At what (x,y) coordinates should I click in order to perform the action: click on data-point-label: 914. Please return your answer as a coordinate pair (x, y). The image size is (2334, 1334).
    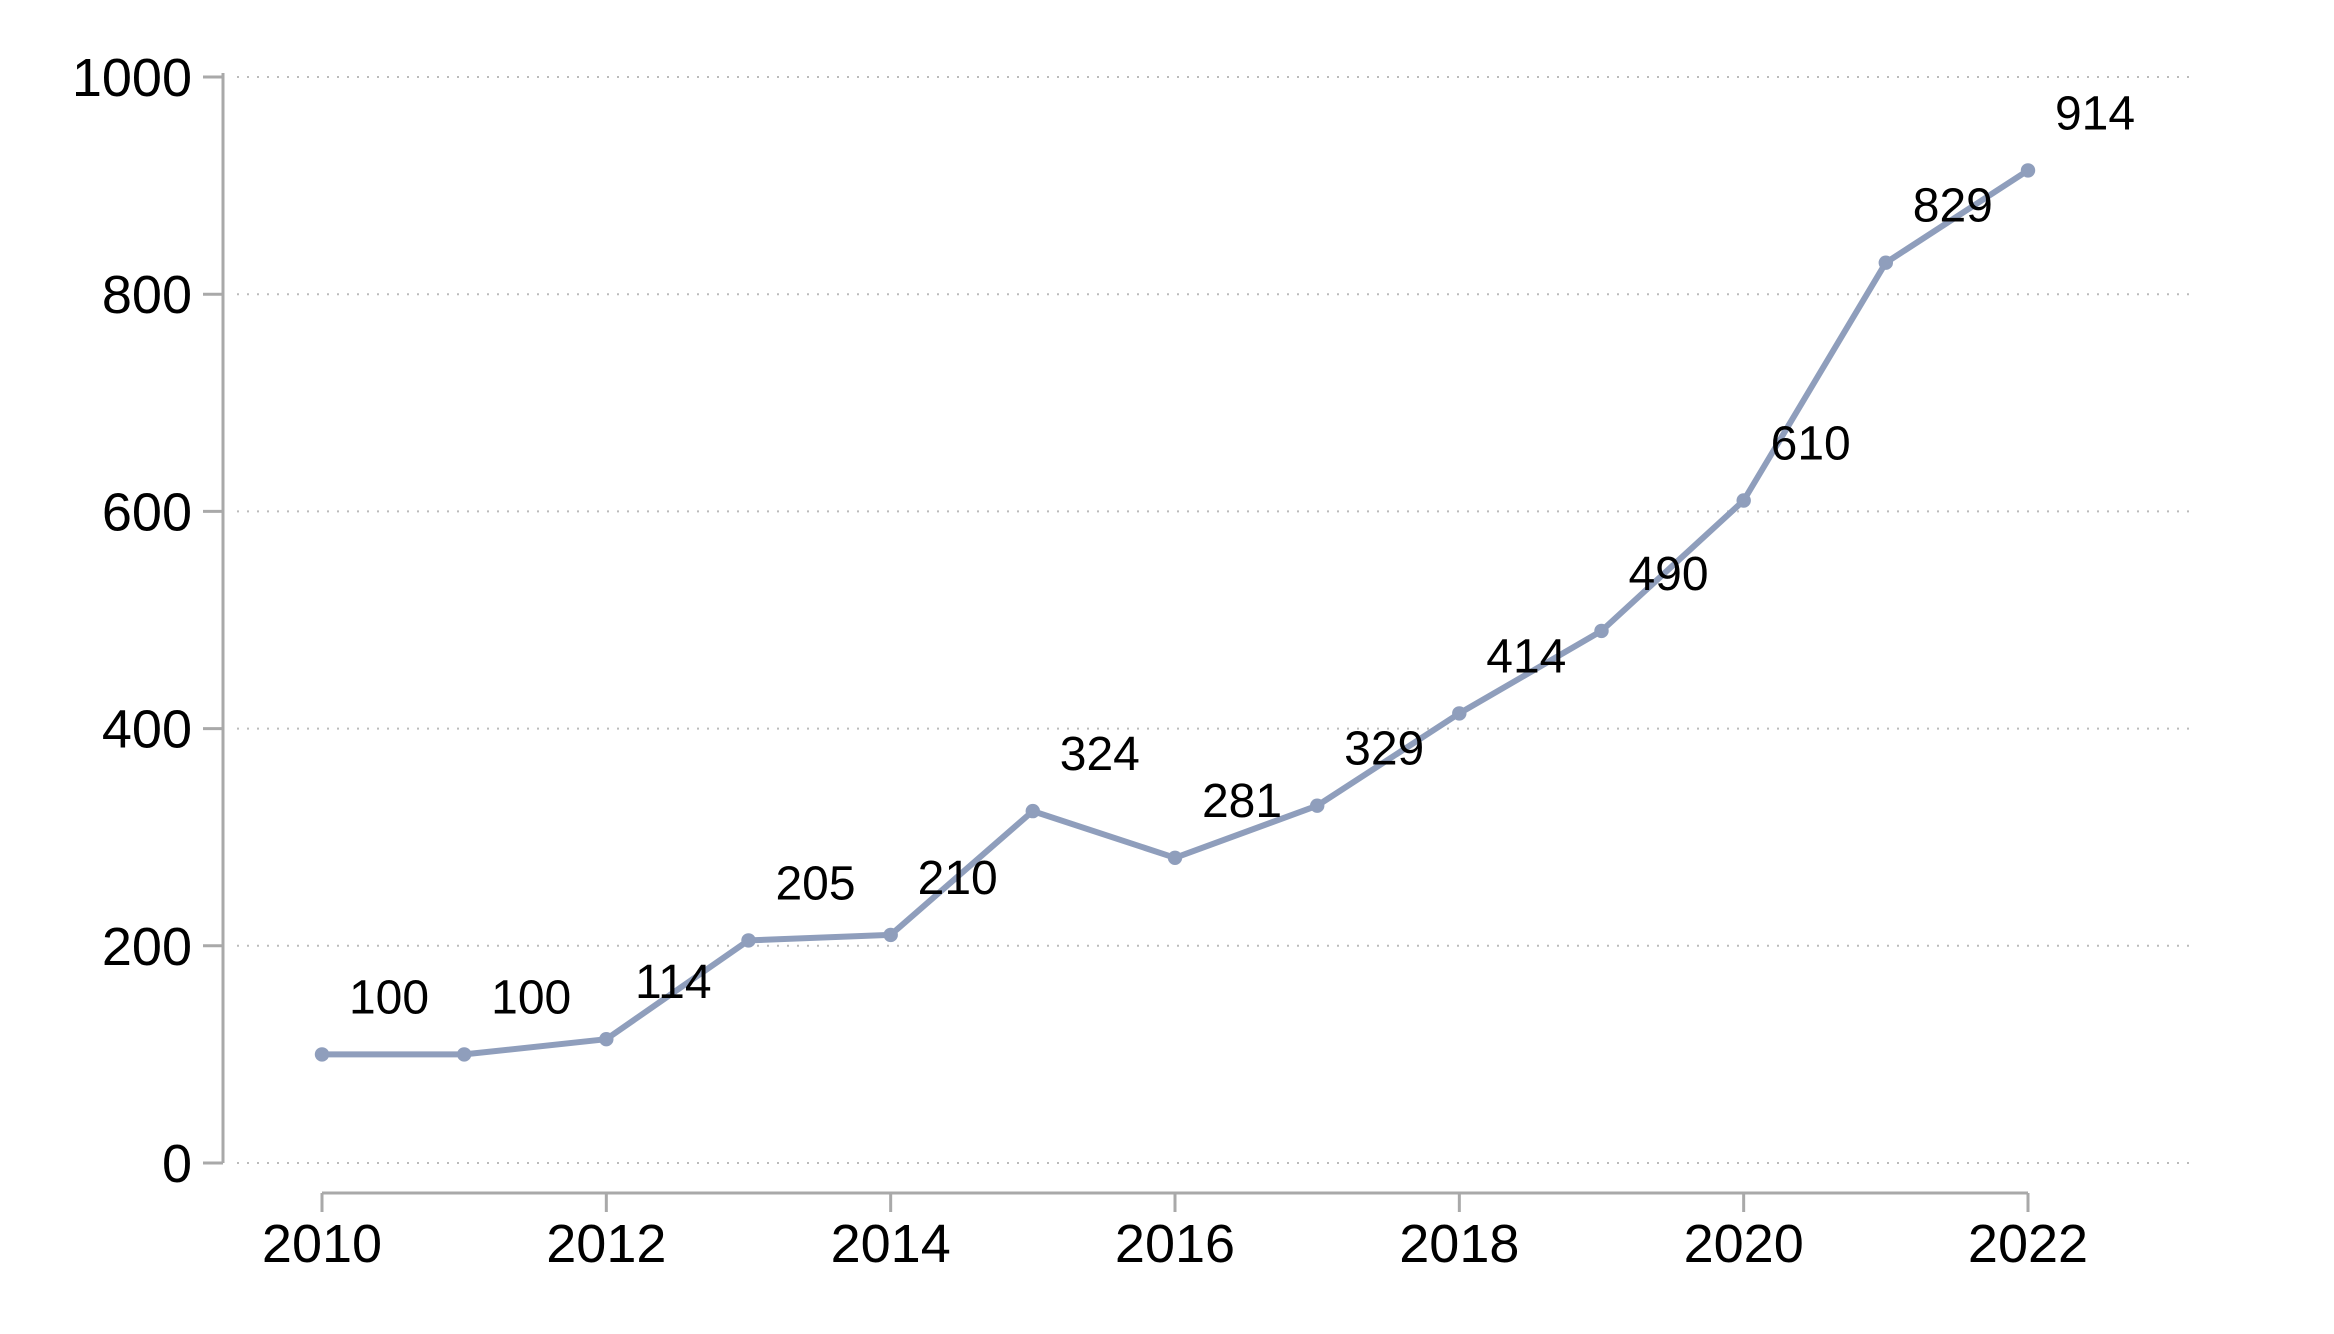
    Looking at the image, I should click on (2095, 113).